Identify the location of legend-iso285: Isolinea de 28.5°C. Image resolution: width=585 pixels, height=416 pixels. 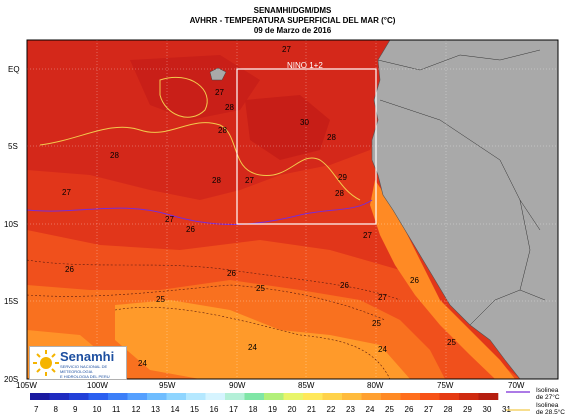
(550, 409).